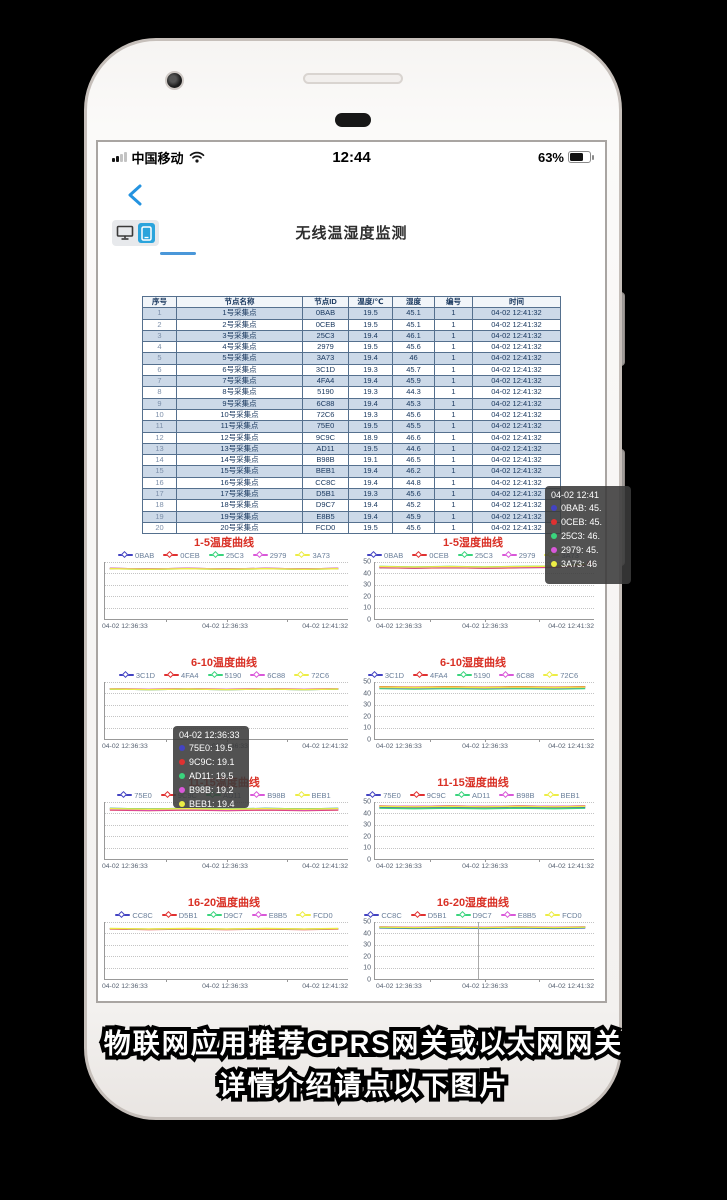 This screenshot has width=727, height=1200. Describe the element at coordinates (146, 233) in the screenshot. I see `mobile-view-icon` at that location.